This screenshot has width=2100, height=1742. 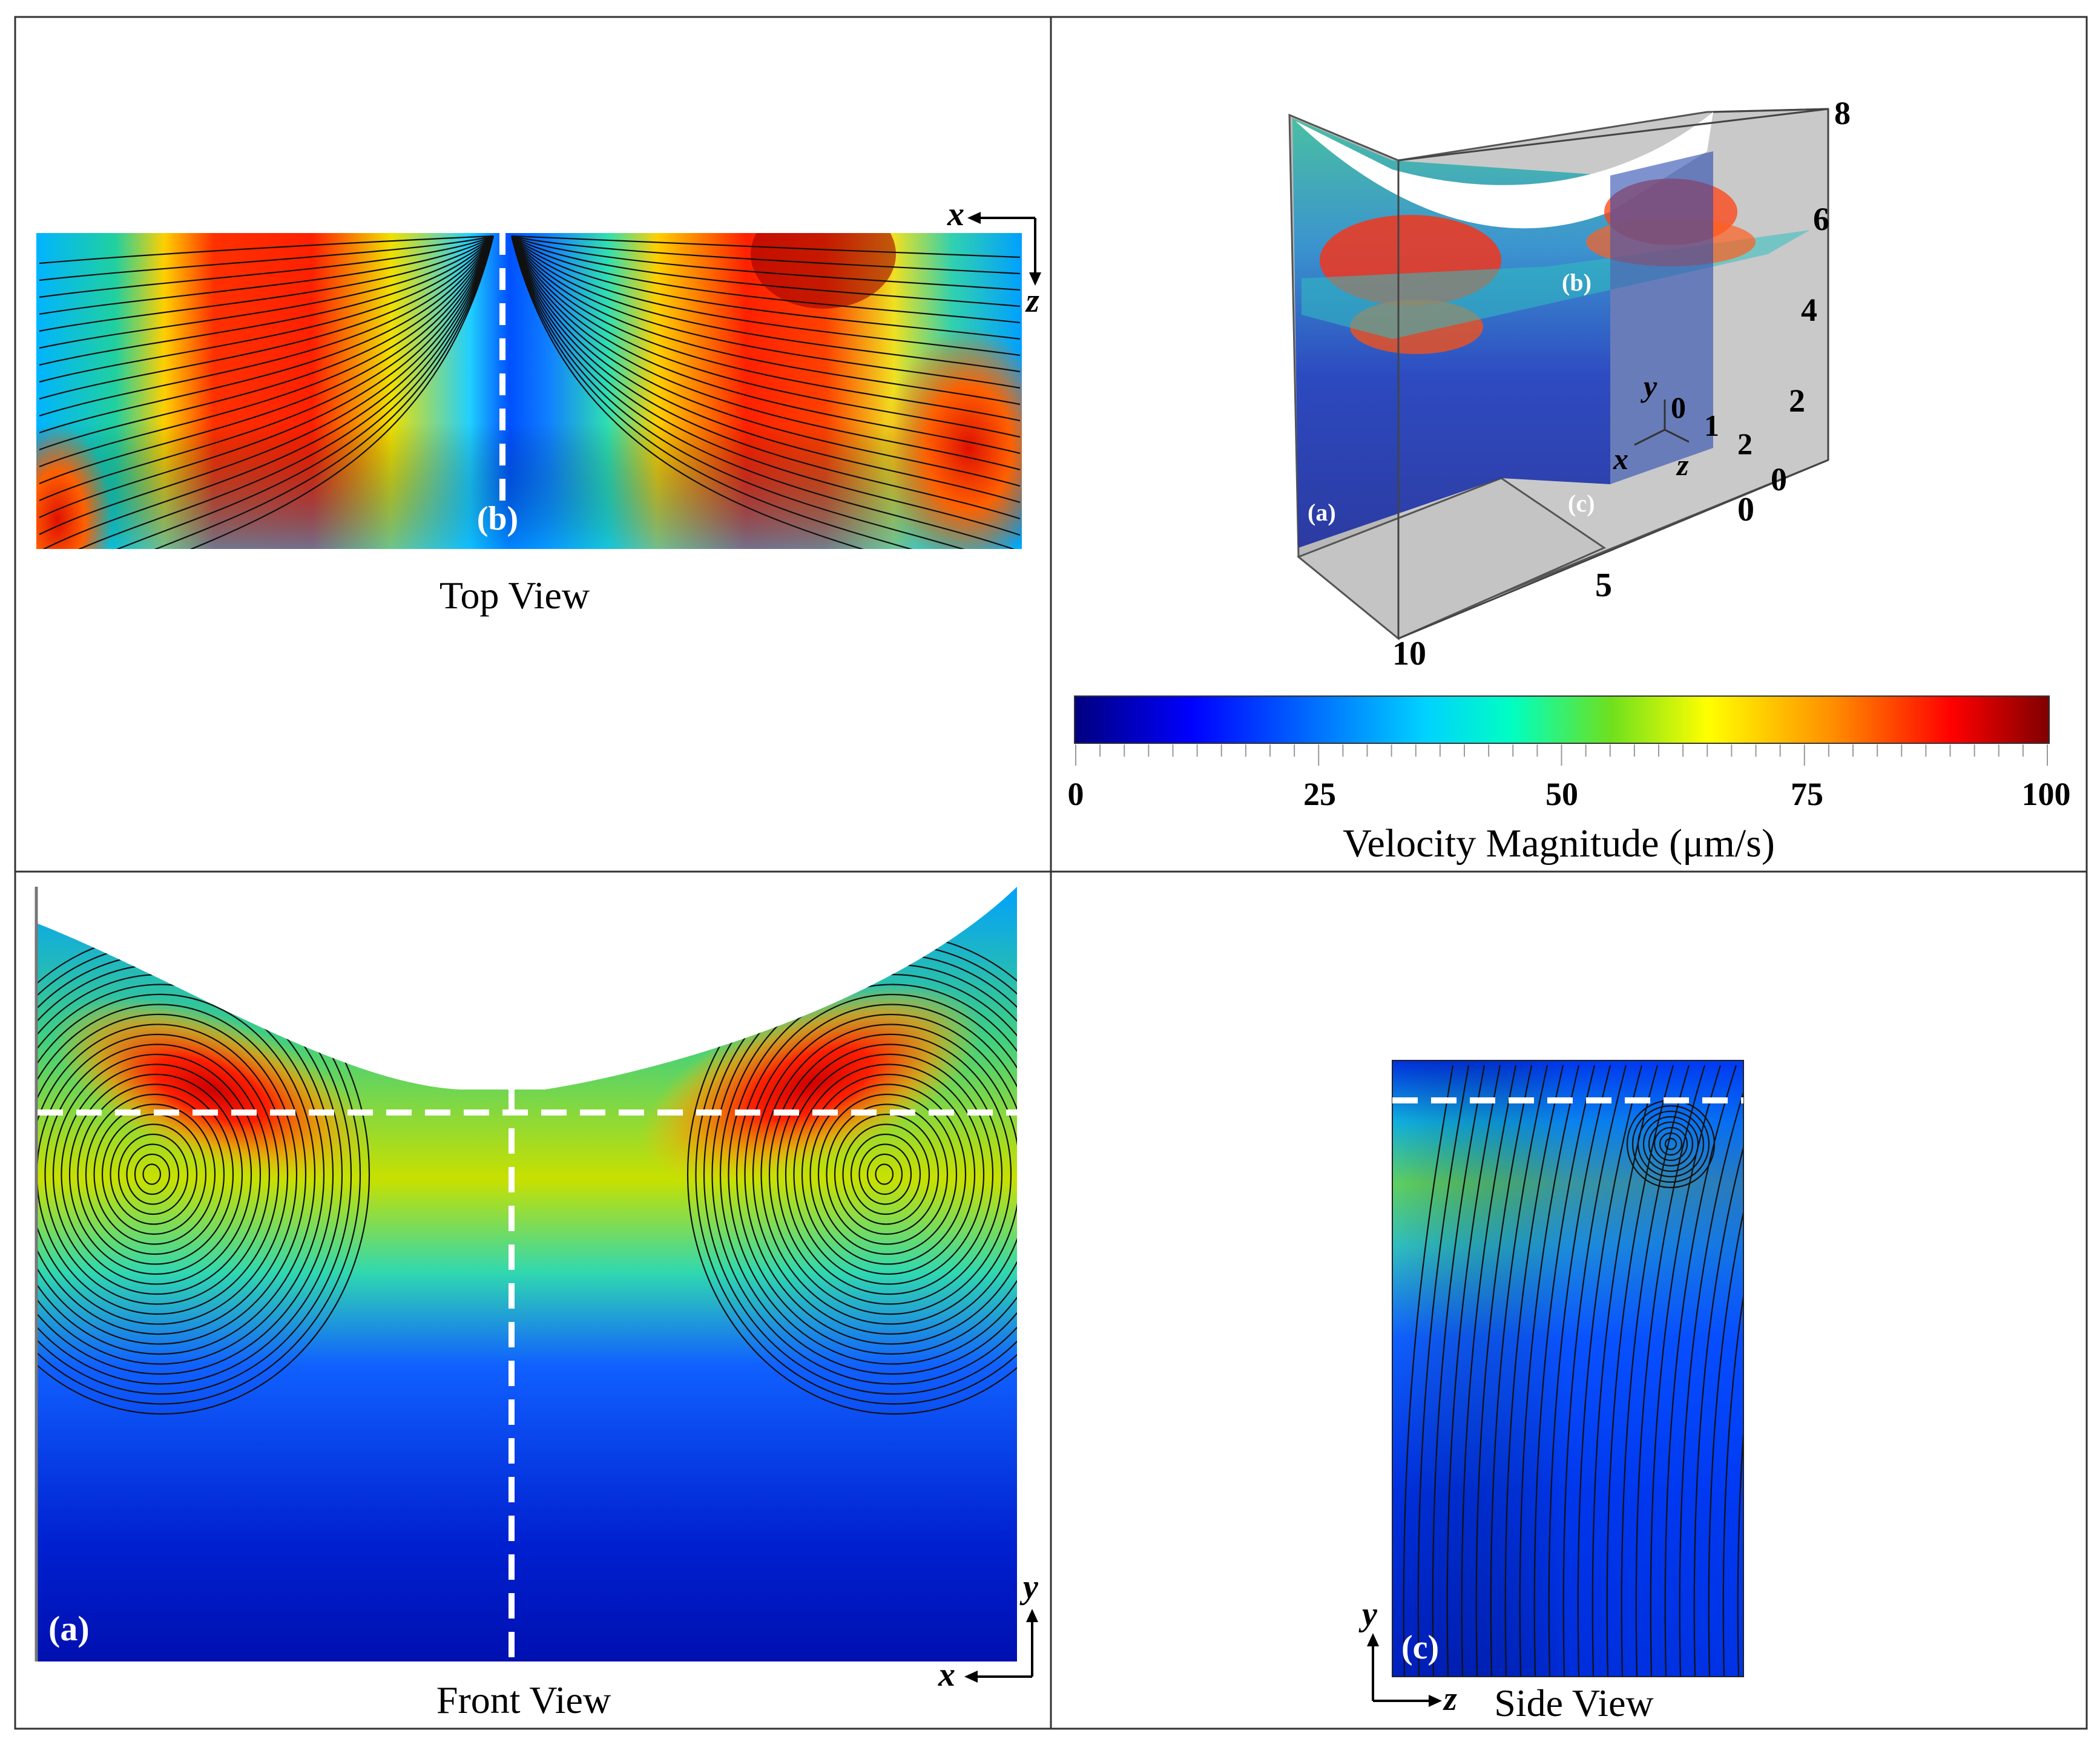 What do you see at coordinates (994, 258) in the screenshot?
I see `top-view-axis-indicator: x z` at bounding box center [994, 258].